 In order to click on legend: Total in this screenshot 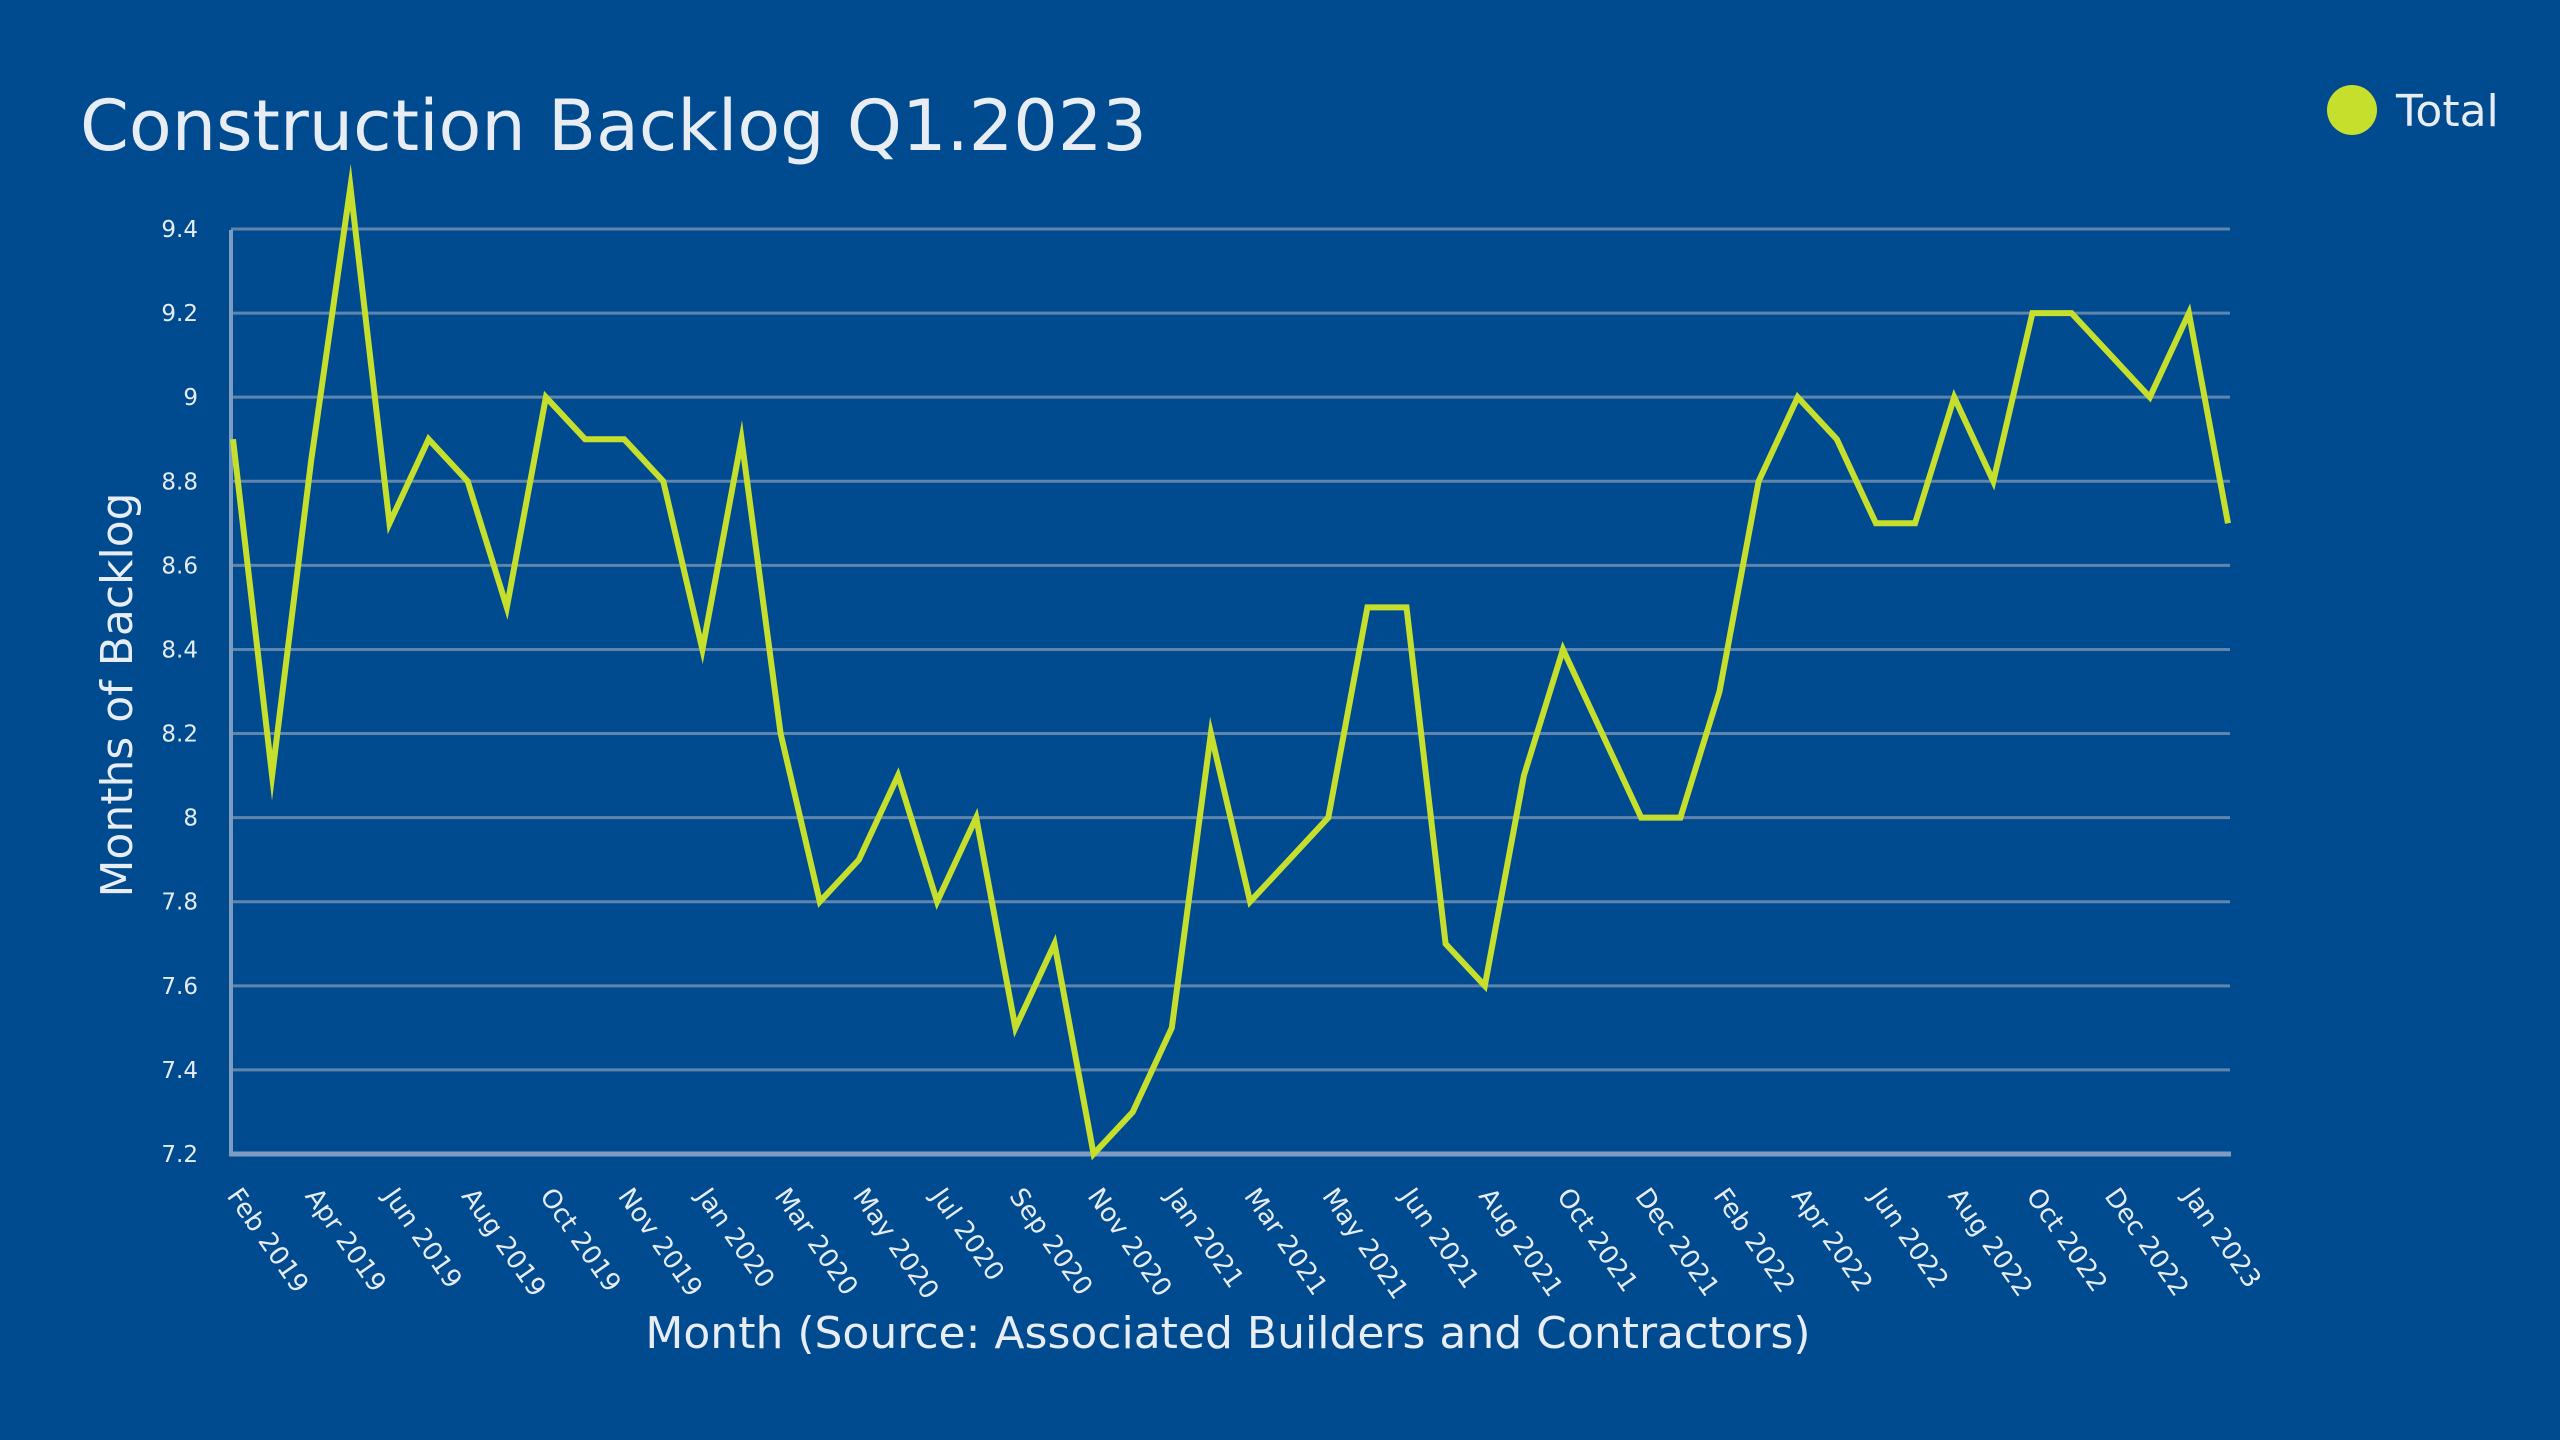, I will do `click(2413, 111)`.